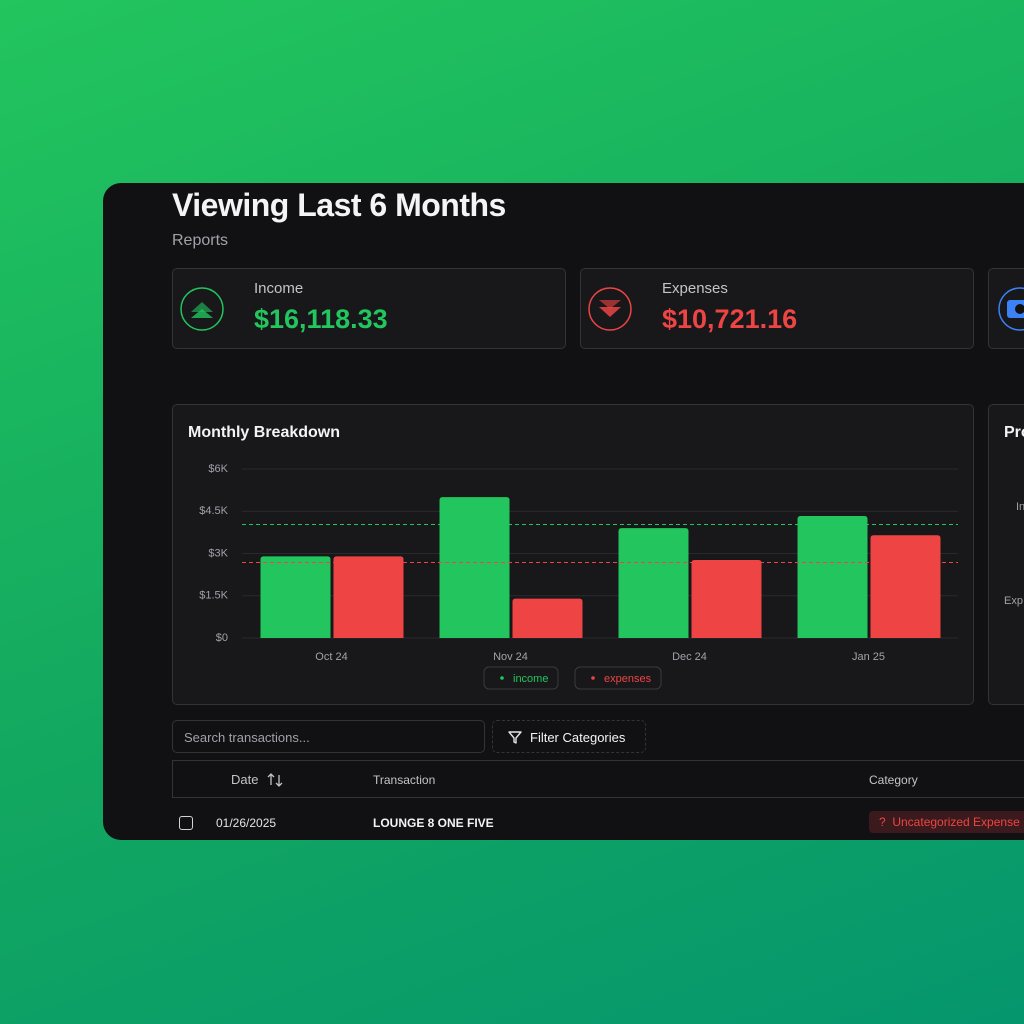 This screenshot has width=1024, height=1024. What do you see at coordinates (200, 240) in the screenshot?
I see `page-subtitle: Reports` at bounding box center [200, 240].